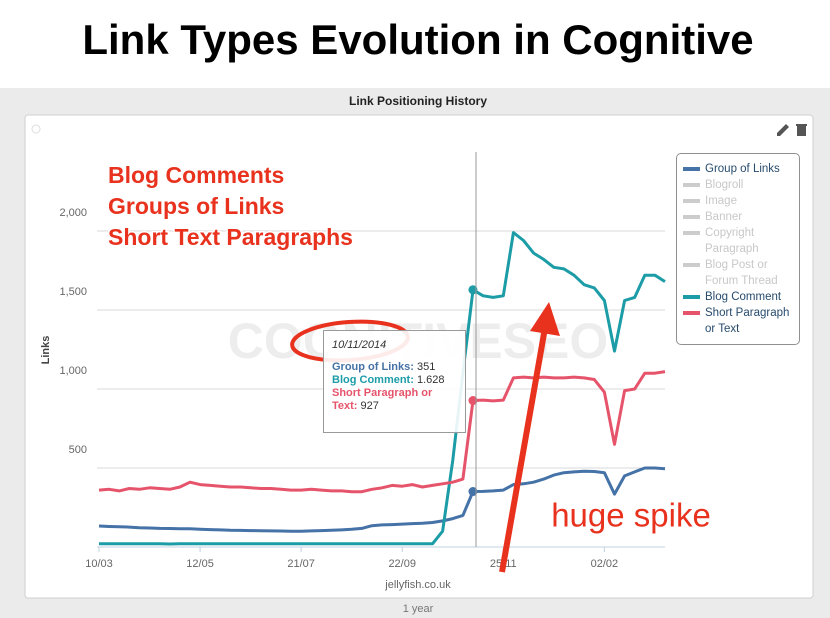 Image resolution: width=830 pixels, height=618 pixels. What do you see at coordinates (369, 406) in the screenshot?
I see `tooltip-value: 927` at bounding box center [369, 406].